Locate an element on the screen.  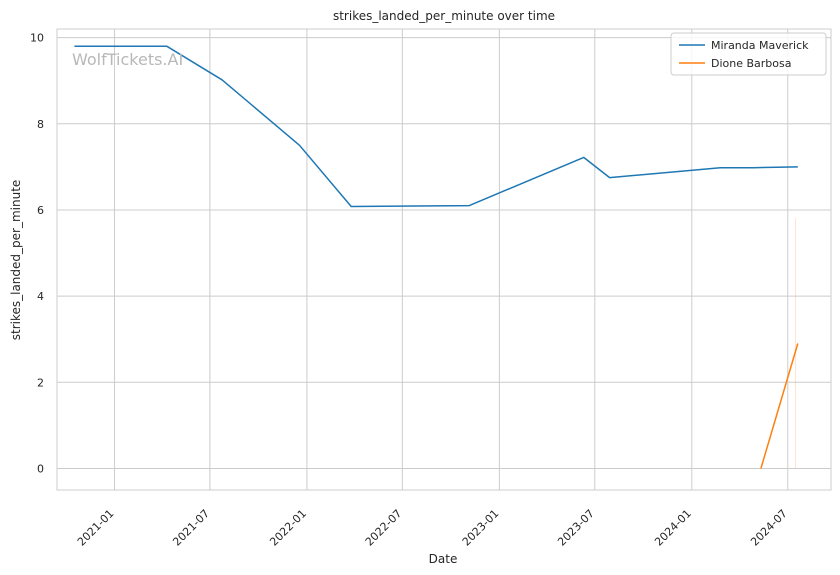
y-tick-label: 4 is located at coordinates (40, 296).